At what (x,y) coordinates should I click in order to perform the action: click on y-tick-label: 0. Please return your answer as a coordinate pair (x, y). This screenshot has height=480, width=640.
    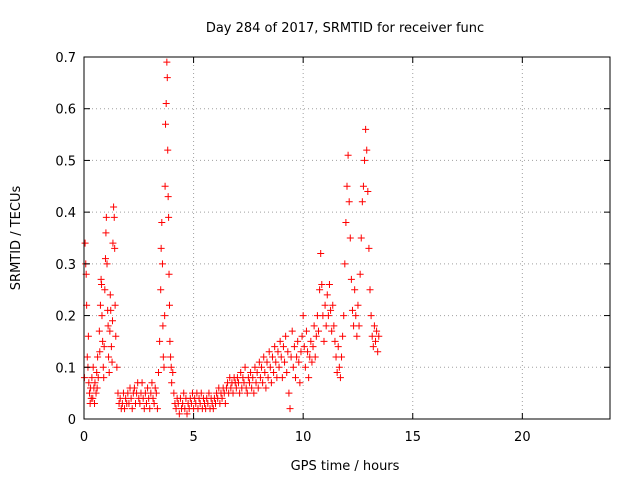
    Looking at the image, I should click on (72, 420).